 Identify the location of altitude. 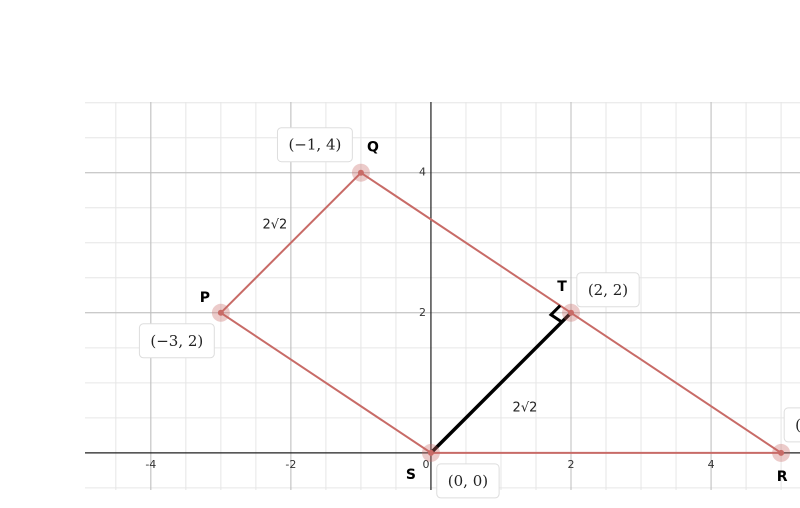
(501, 383).